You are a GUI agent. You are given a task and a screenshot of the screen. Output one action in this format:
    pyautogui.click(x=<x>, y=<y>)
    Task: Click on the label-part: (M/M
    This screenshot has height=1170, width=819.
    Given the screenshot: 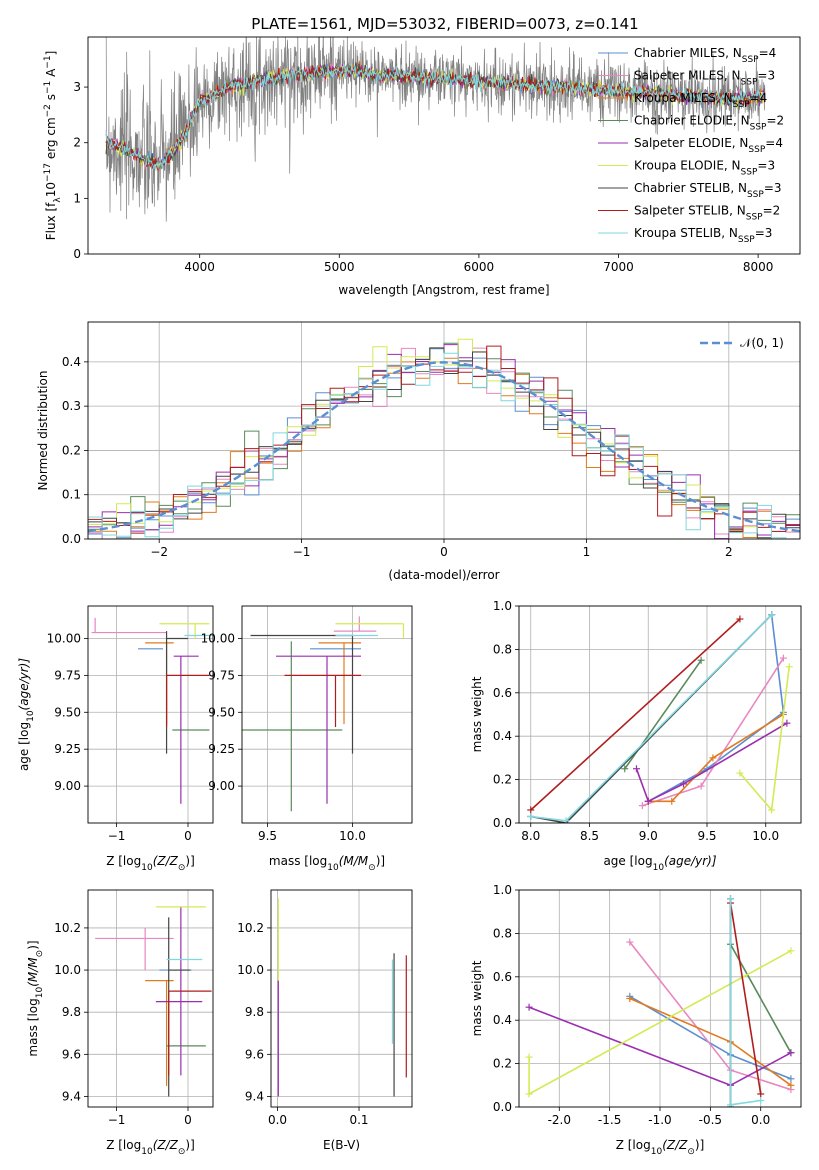 What is the action you would take?
    pyautogui.click(x=33, y=972)
    